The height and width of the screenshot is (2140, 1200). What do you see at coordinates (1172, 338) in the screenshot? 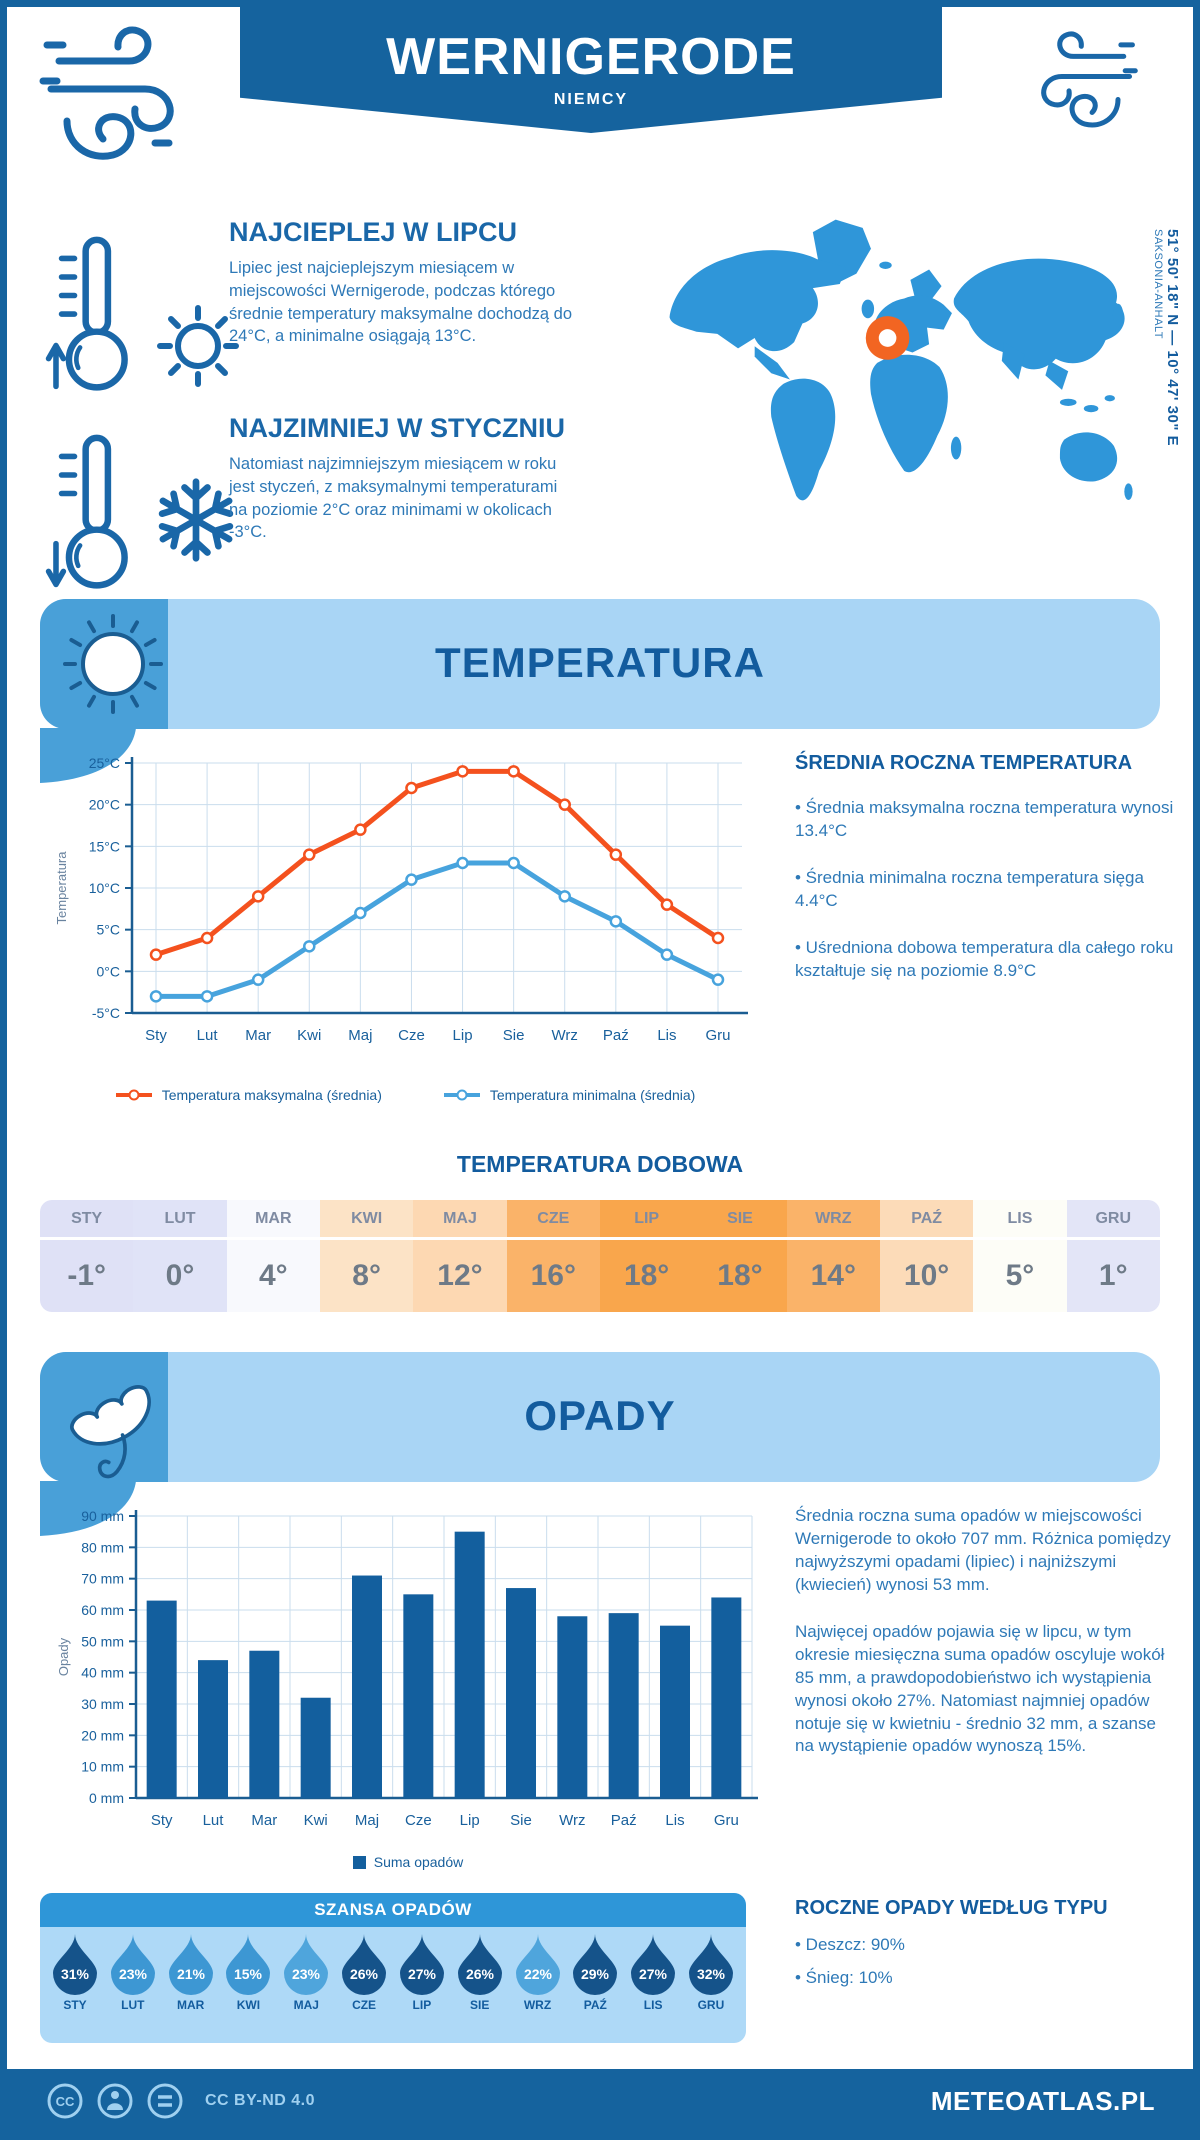
I see `location-coordinates: 51° 50' 18" N — 10° 47' 30" E` at bounding box center [1172, 338].